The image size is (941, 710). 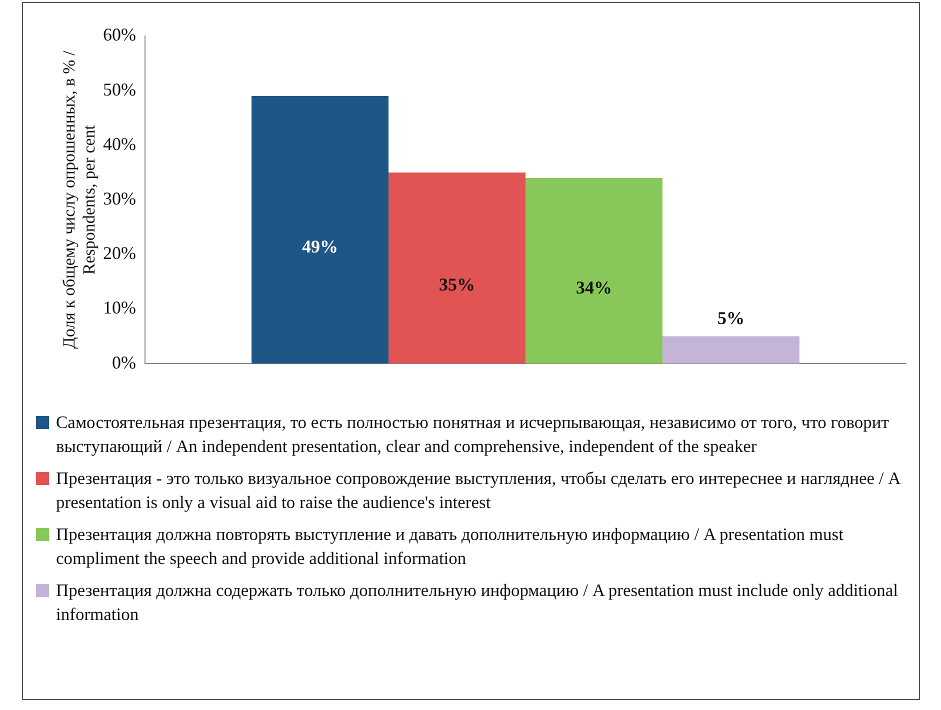 What do you see at coordinates (119, 308) in the screenshot?
I see `y-tick-label: 10%` at bounding box center [119, 308].